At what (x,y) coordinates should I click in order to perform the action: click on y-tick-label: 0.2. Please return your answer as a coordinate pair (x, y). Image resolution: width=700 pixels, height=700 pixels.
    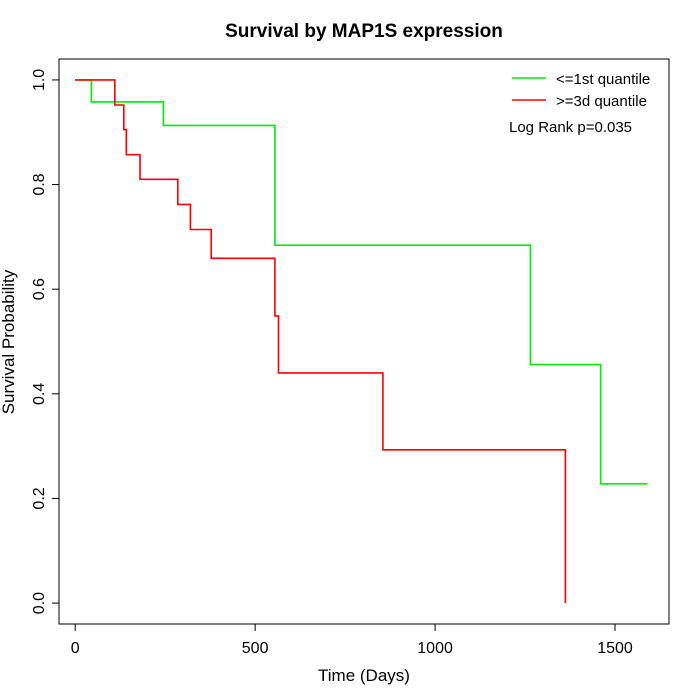
    Looking at the image, I should click on (39, 498).